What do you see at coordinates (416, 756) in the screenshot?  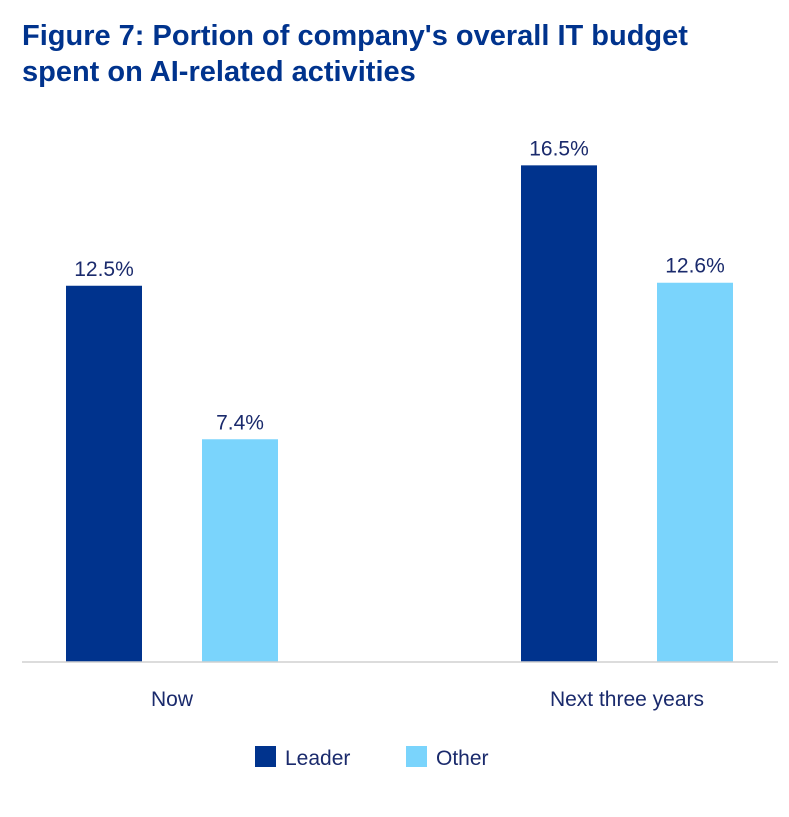 I see `legend-swatch-other` at bounding box center [416, 756].